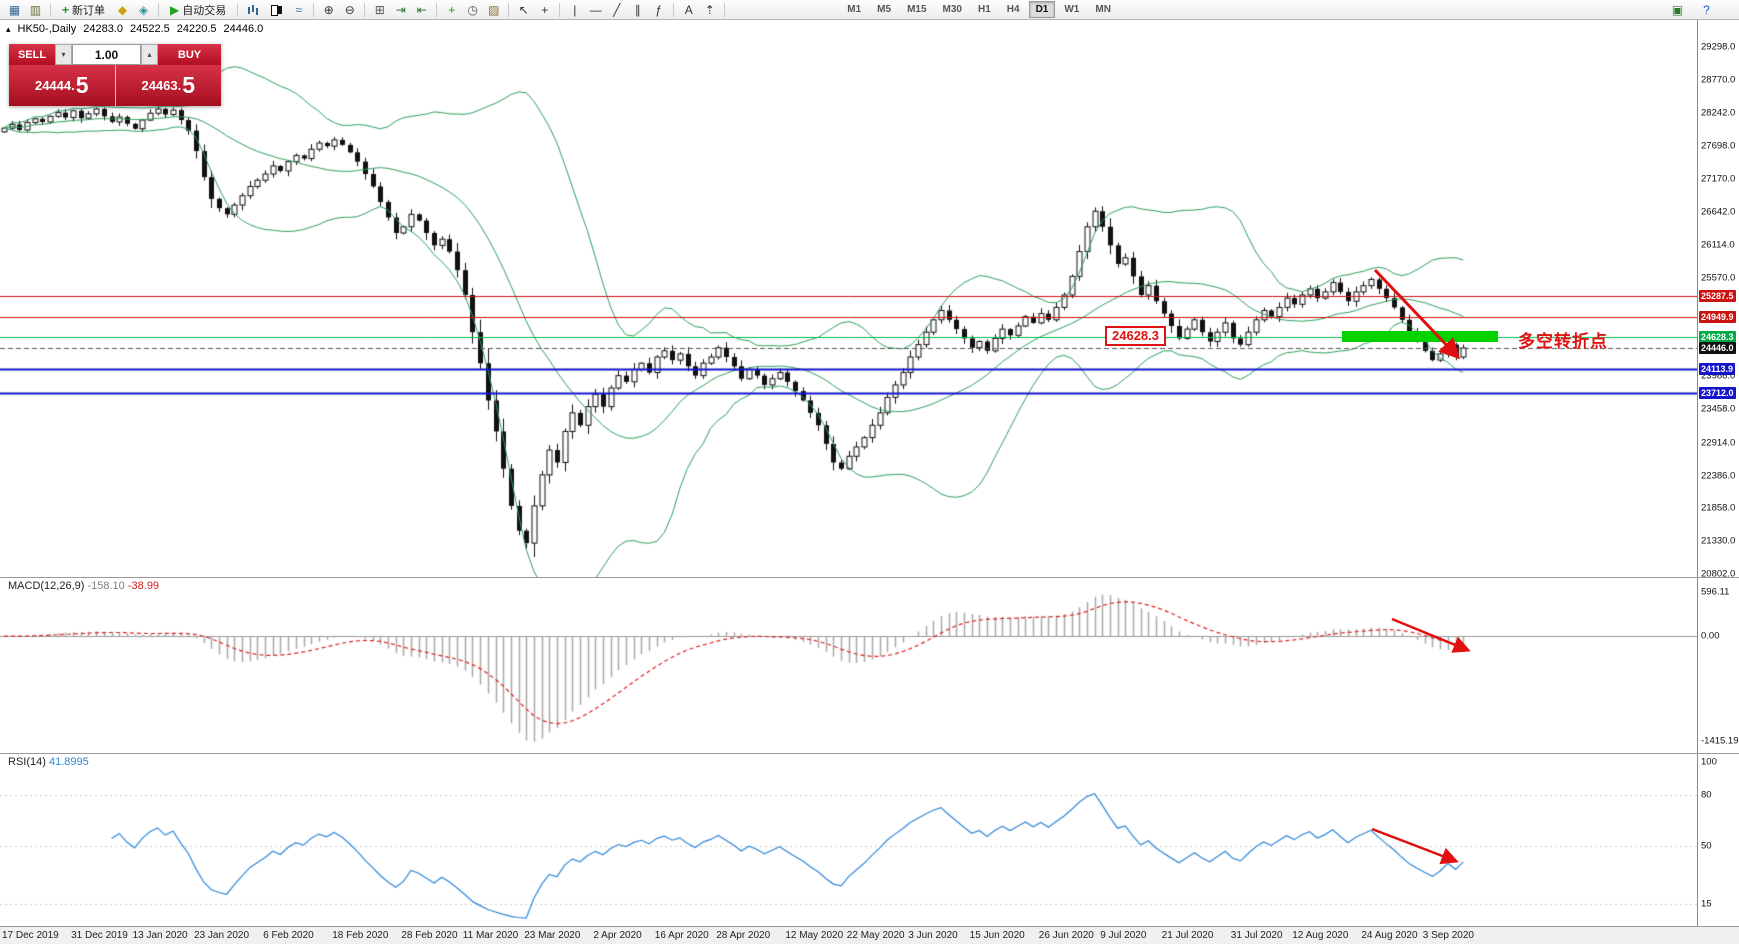  Describe the element at coordinates (1717, 295) in the screenshot. I see `price-badge: 25287.5` at that location.